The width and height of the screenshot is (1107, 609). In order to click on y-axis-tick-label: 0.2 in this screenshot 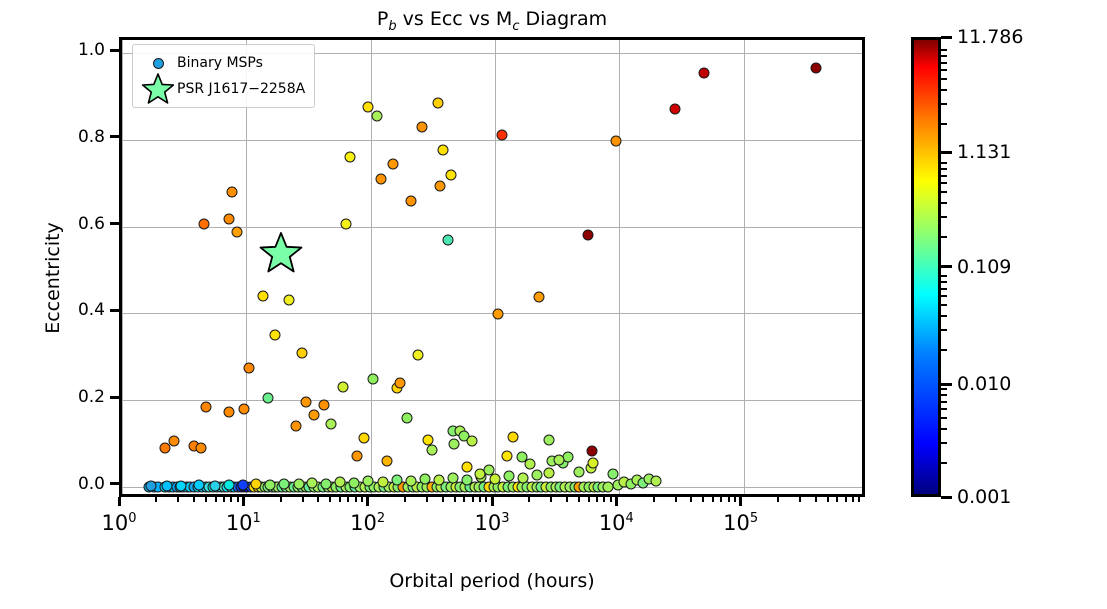, I will do `click(91, 397)`.